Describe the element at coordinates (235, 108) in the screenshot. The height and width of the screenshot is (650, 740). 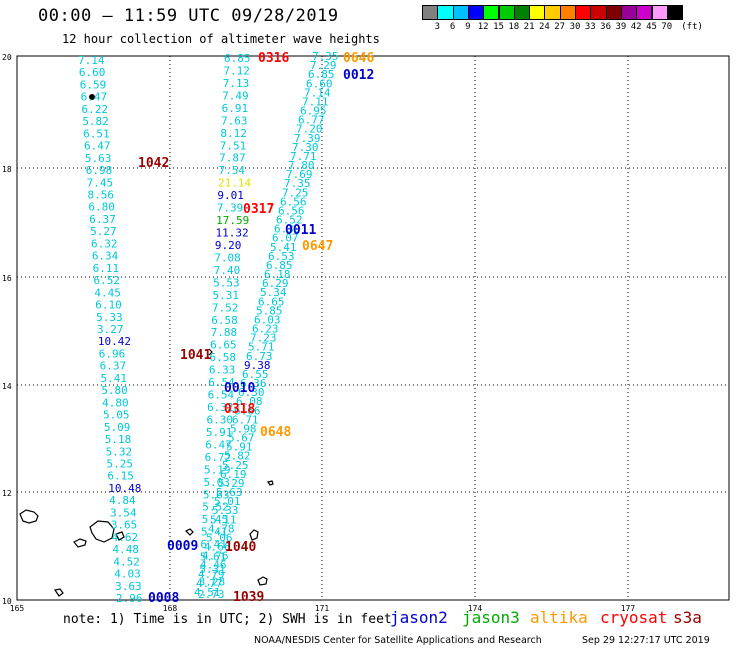
I see `wave-height-value: 6.91` at that location.